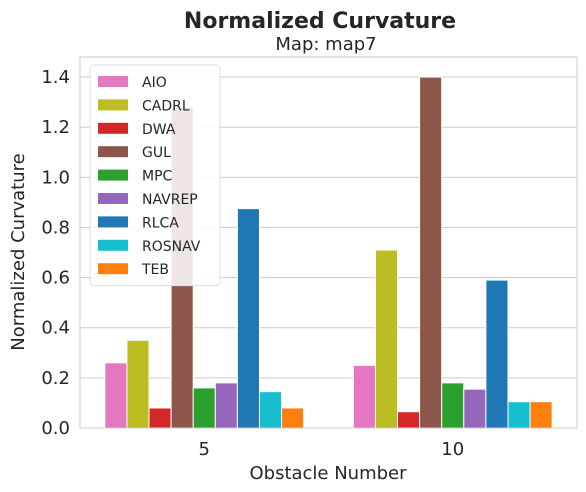 The width and height of the screenshot is (586, 492). I want to click on legend-box, so click(155, 175).